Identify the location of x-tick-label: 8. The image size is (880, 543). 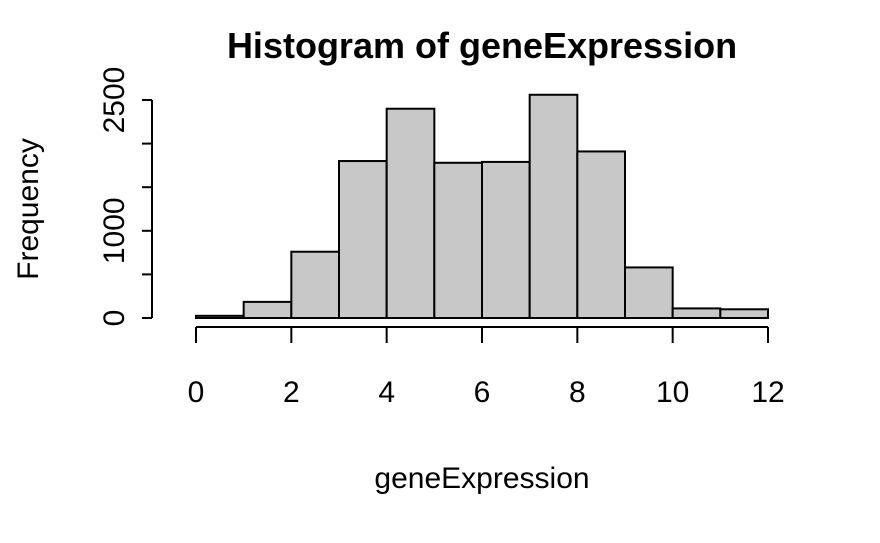
(577, 392).